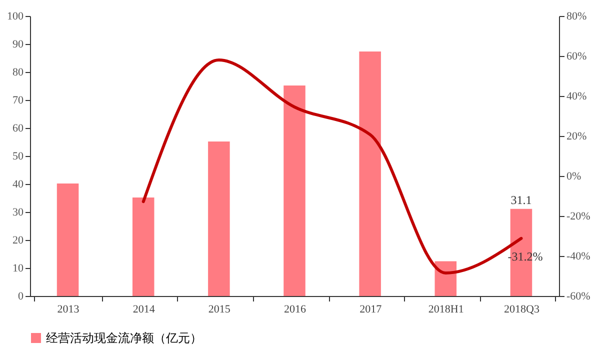  I want to click on y-tick-label: 10, so click(18, 268).